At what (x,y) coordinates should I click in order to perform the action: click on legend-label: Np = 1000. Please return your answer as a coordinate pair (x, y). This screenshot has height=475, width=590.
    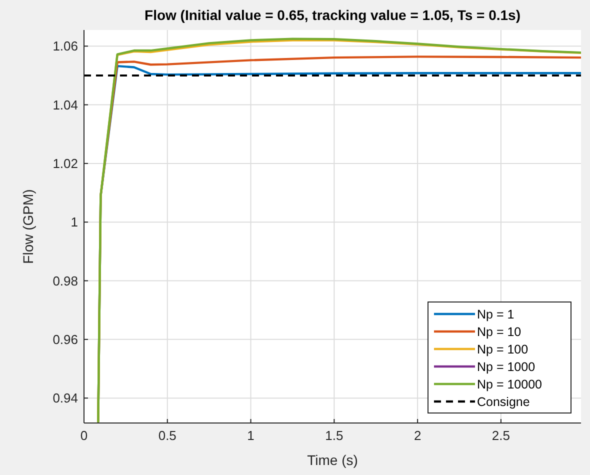
    Looking at the image, I should click on (506, 367).